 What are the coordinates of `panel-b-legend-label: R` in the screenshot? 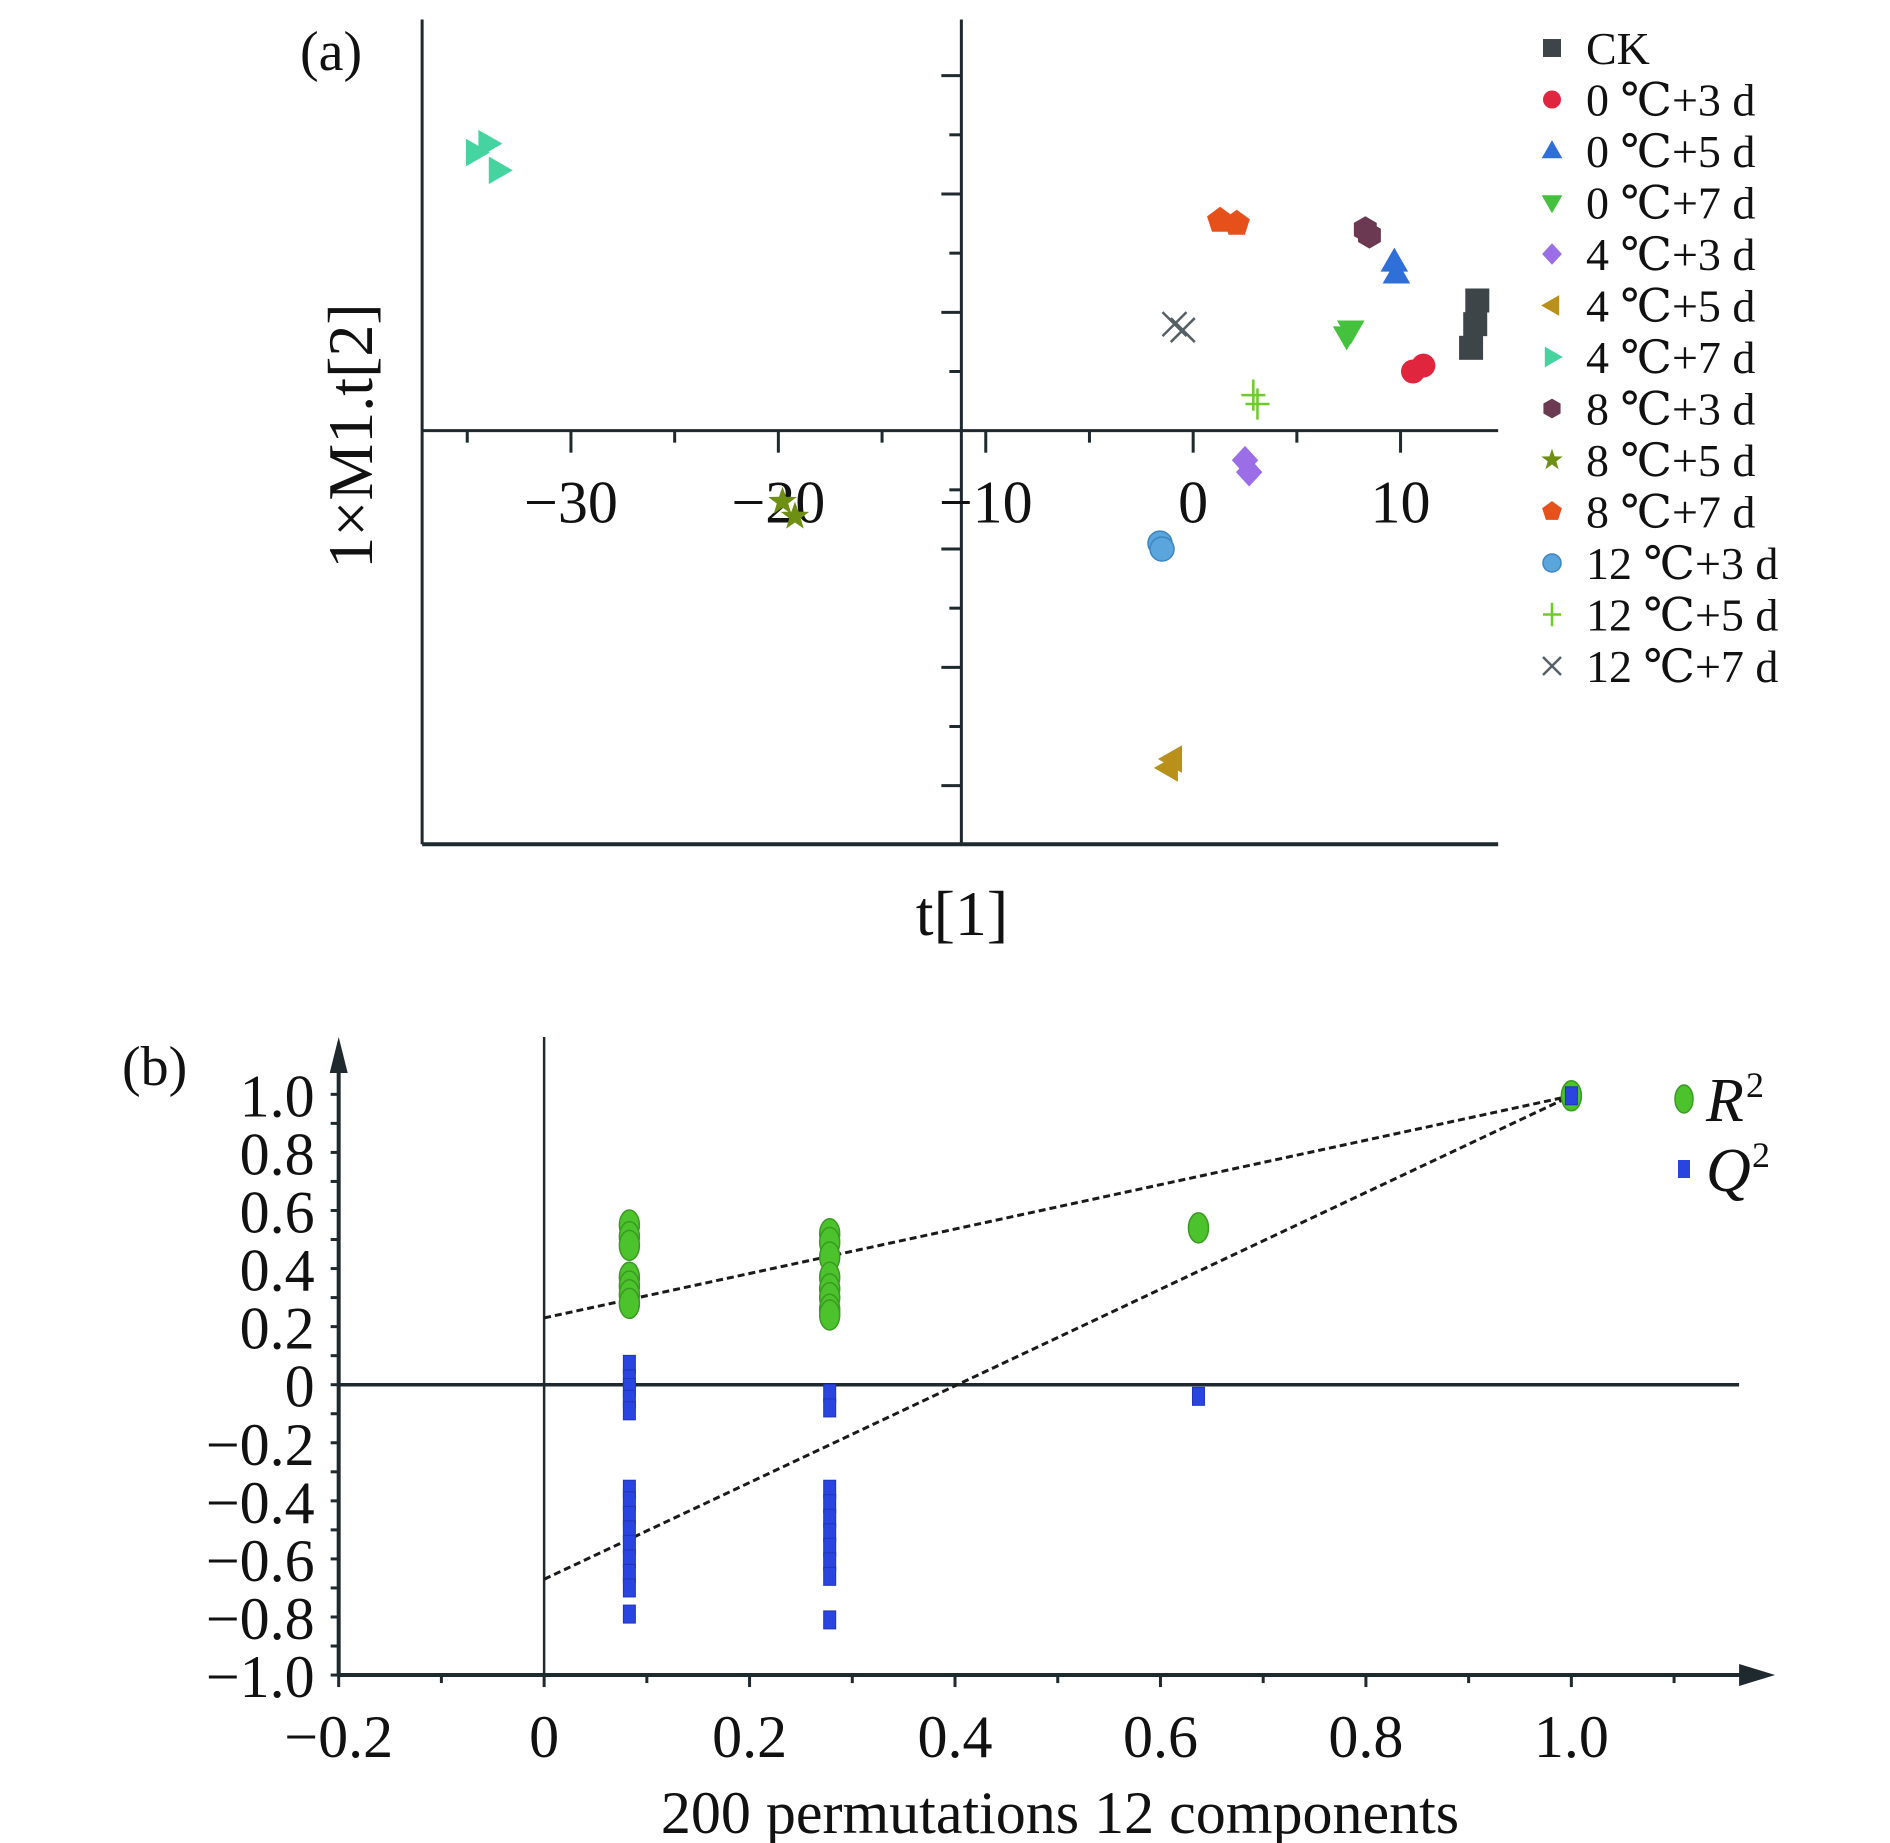 It's located at (1724, 1101).